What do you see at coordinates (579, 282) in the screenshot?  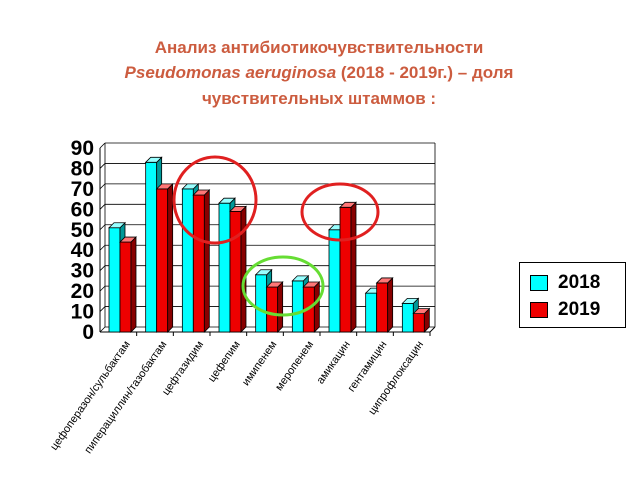 I see `legend-label-2018: 2018` at bounding box center [579, 282].